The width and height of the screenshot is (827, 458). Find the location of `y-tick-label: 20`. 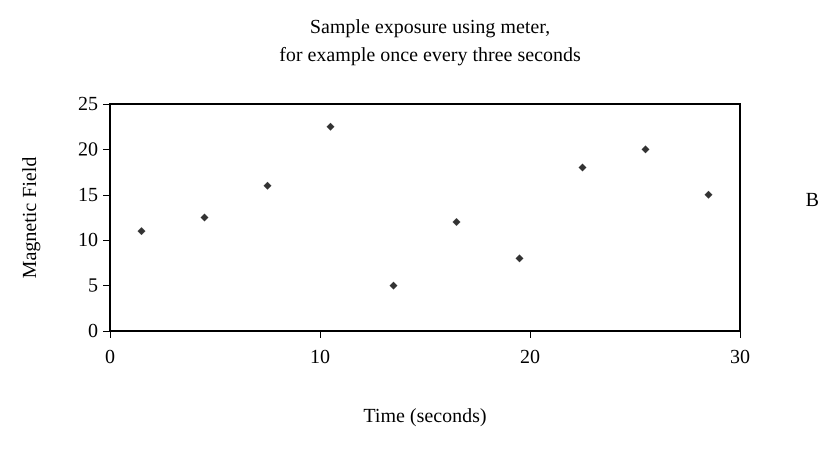

y-tick-label: 20 is located at coordinates (88, 149).